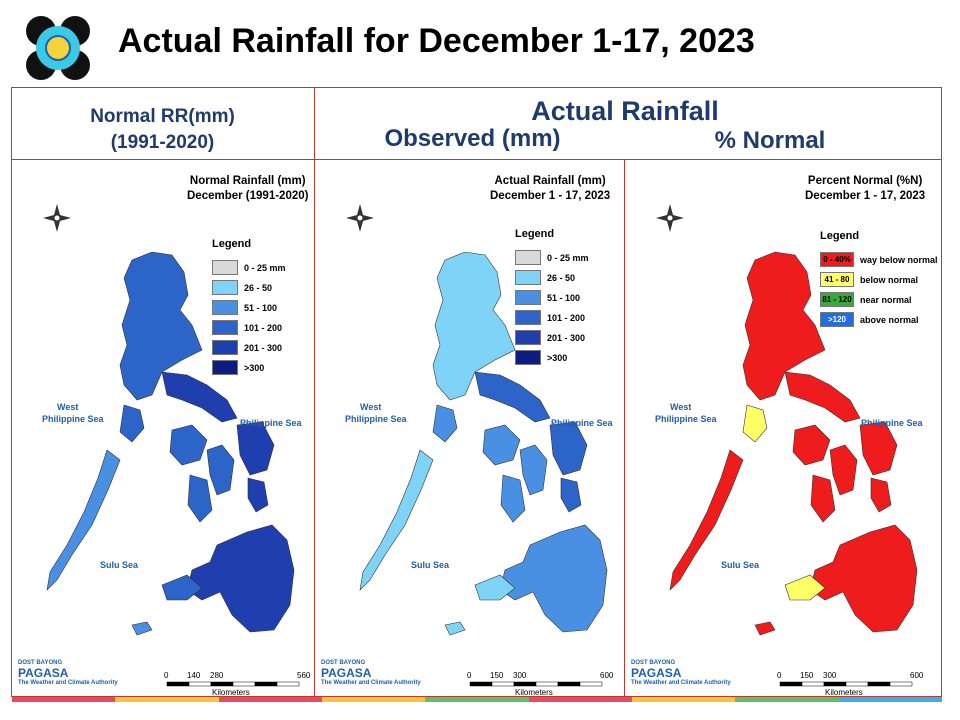 The width and height of the screenshot is (960, 720). I want to click on normal-header-line1: Normal RR(mm), so click(162, 116).